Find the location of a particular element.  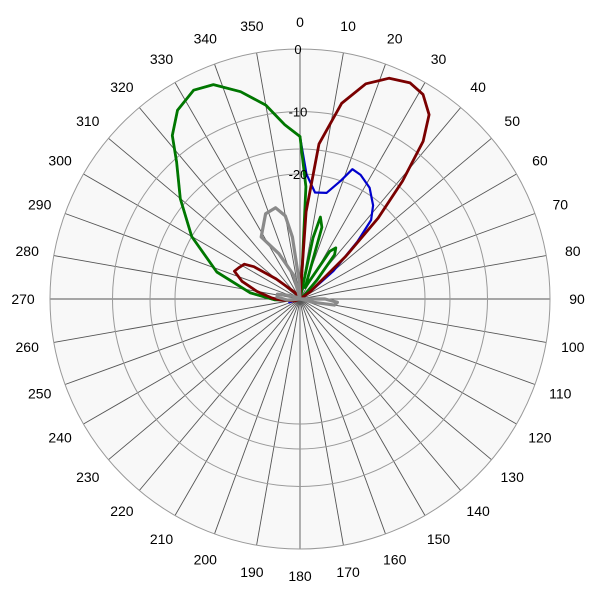

angle-tick-label: 210 is located at coordinates (162, 539).